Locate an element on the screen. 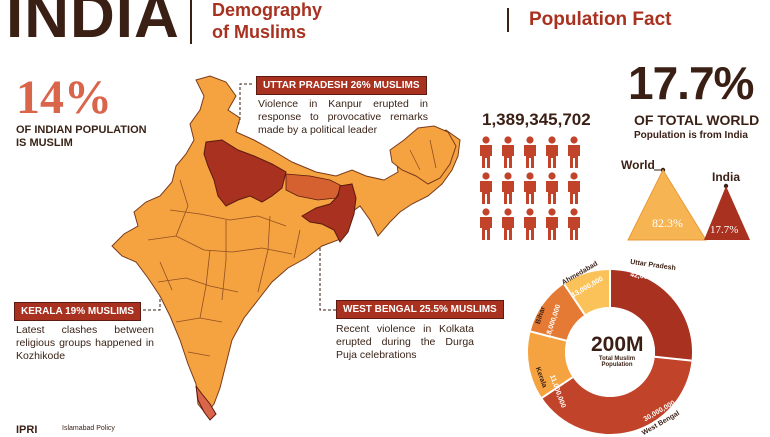  subtitle-line2: of Muslims is located at coordinates (259, 32).